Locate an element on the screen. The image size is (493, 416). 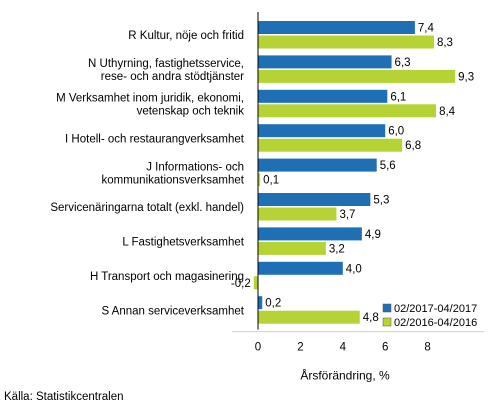
category-label: L Fastighetsverksamhet is located at coordinates (183, 243).